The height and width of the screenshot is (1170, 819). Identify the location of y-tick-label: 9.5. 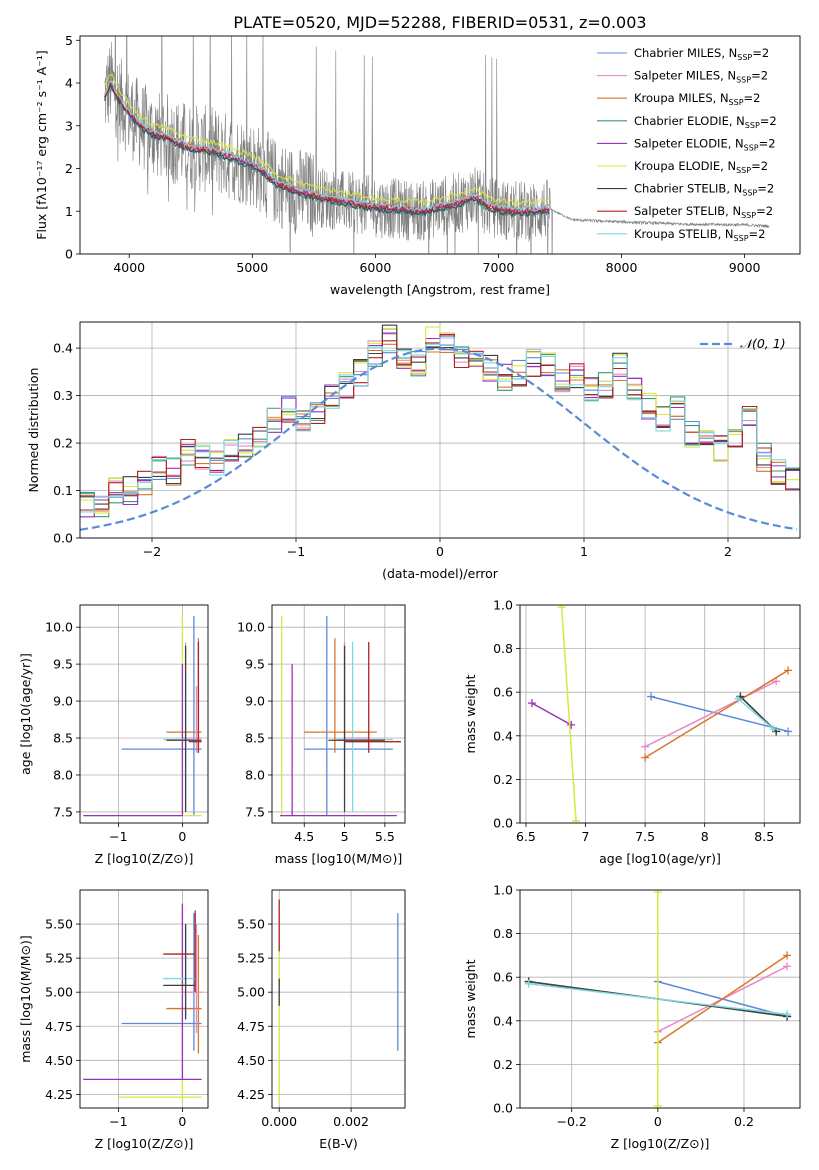
(63, 664).